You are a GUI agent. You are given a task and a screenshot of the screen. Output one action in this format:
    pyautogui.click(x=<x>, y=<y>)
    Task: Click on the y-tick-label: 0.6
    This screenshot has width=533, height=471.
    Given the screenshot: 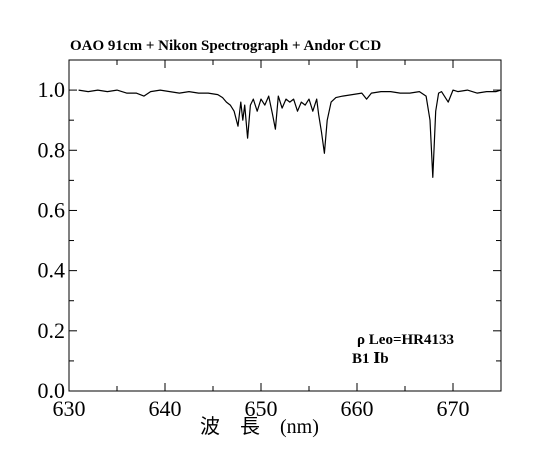 What is the action you would take?
    pyautogui.click(x=52, y=209)
    